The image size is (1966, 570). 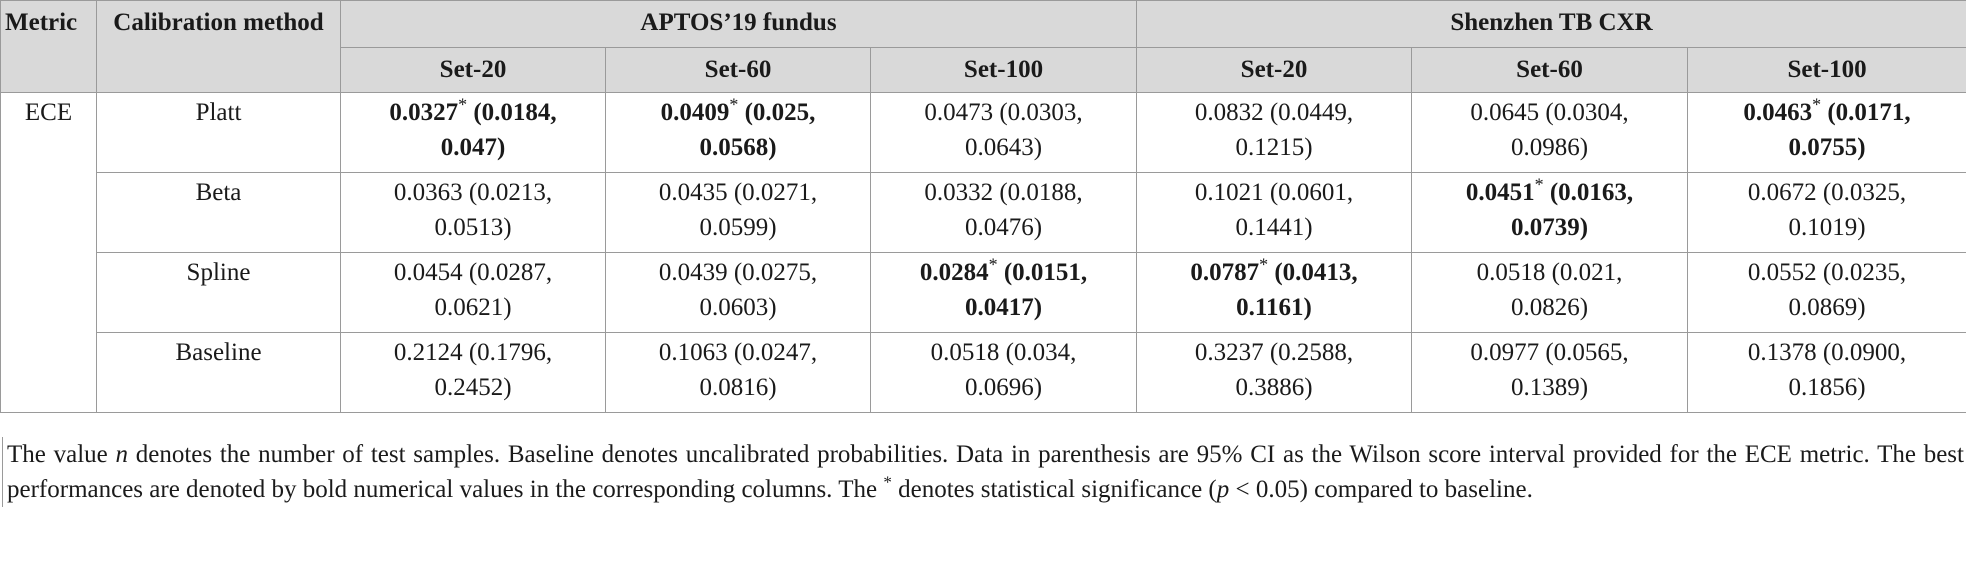 I want to click on value-cell: 0.0832 (0.0449, 0.1215), so click(x=1274, y=132).